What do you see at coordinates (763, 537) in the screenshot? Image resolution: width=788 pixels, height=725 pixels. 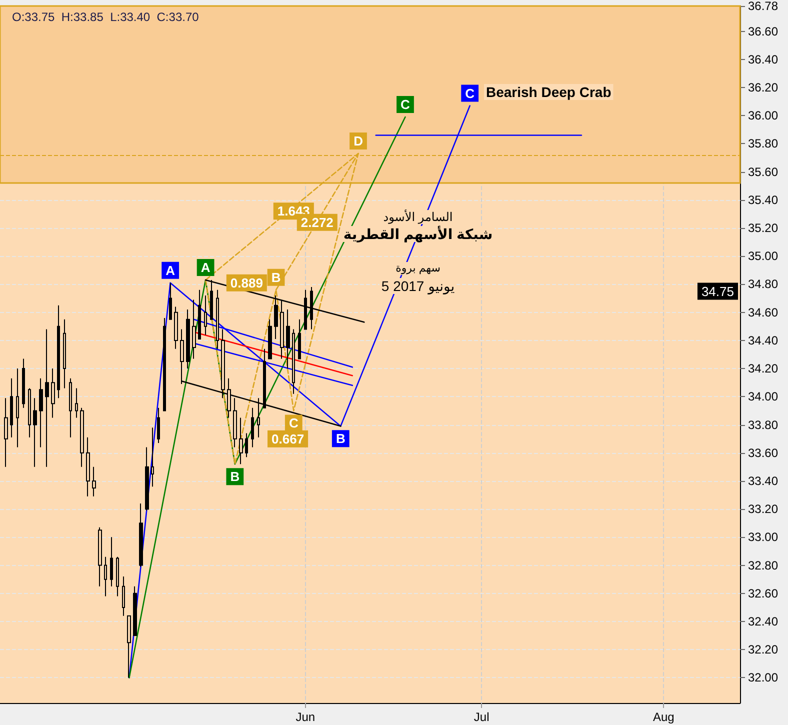 I see `y-tick-label: 33.00` at bounding box center [763, 537].